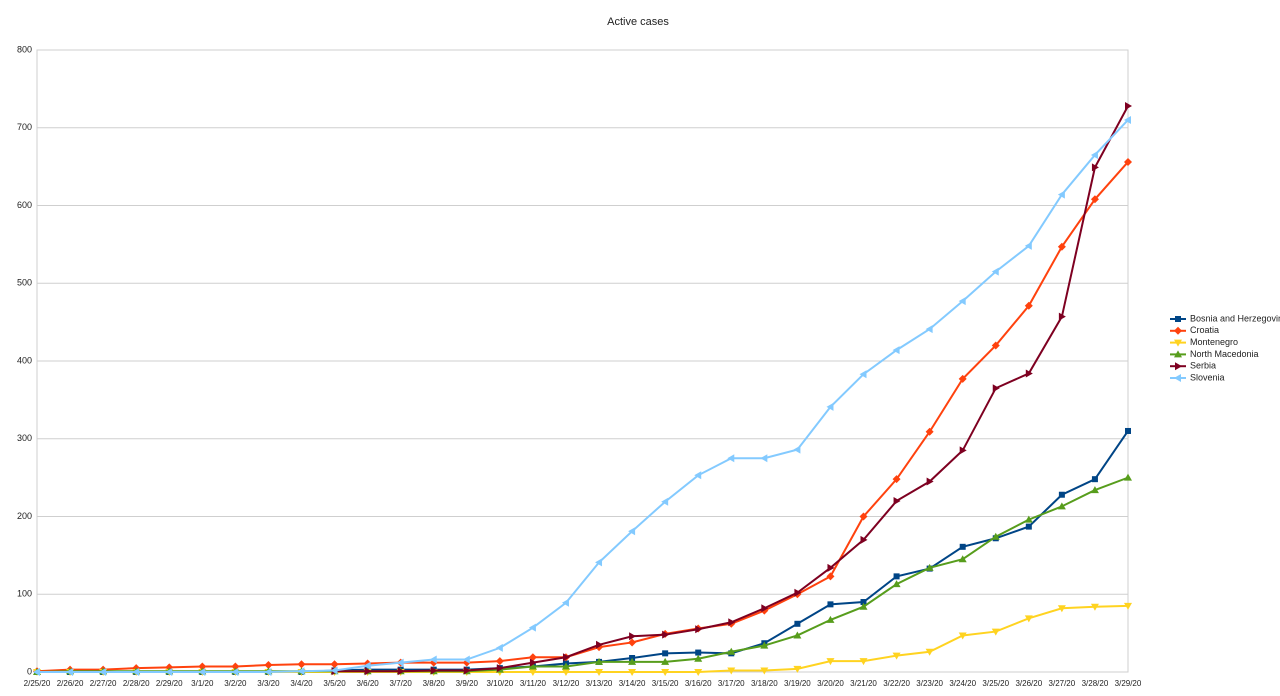  What do you see at coordinates (29, 671) in the screenshot?
I see `y-tick-label: 0` at bounding box center [29, 671].